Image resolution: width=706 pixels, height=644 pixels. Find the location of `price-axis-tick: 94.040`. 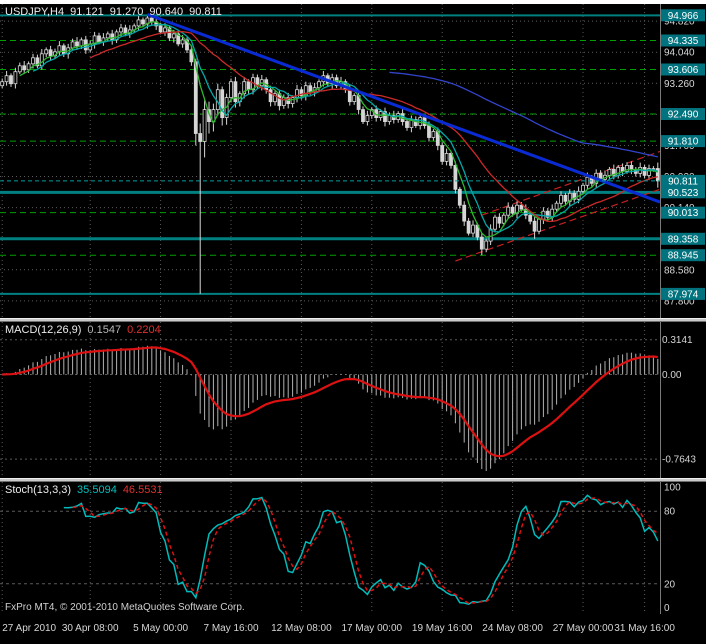

price-axis-tick: 94.040 is located at coordinates (679, 53).